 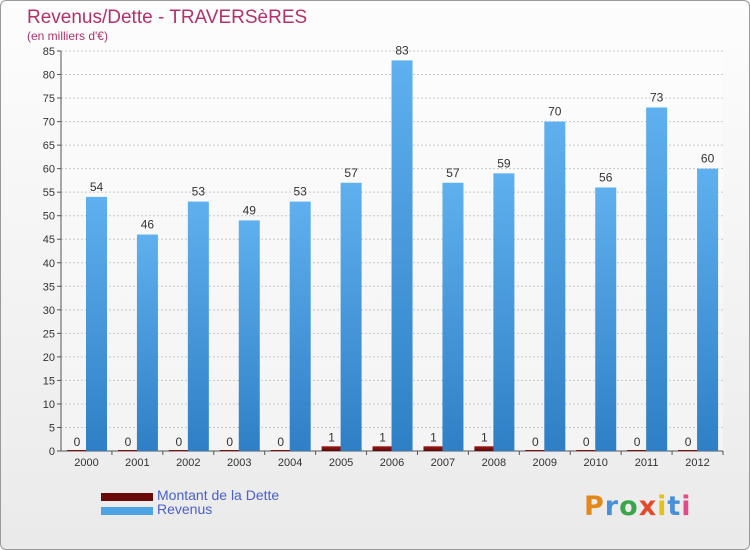 What do you see at coordinates (49, 123) in the screenshot?
I see `y-tick-label: 70` at bounding box center [49, 123].